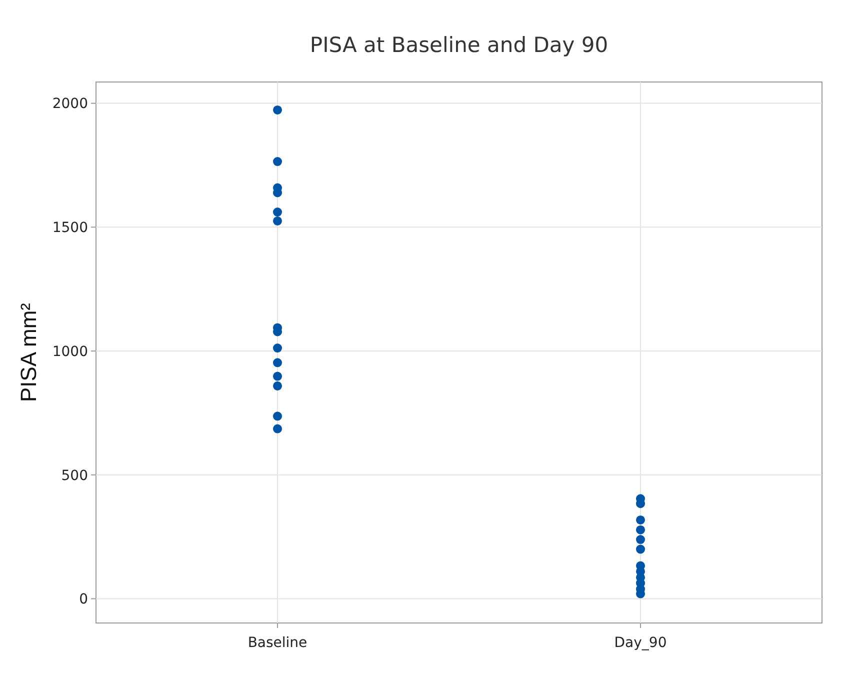 The height and width of the screenshot is (681, 860). I want to click on y-tick-label: 1500, so click(70, 228).